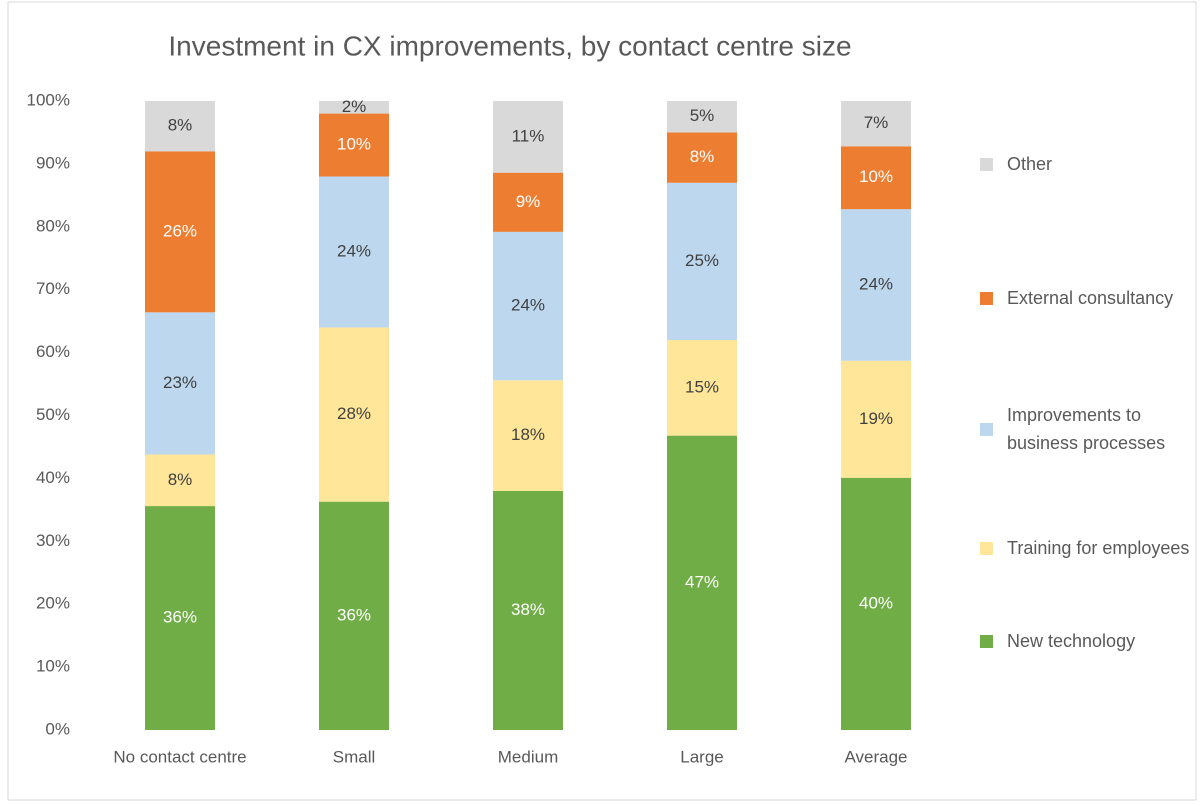  I want to click on legend-item: Training for employees, so click(1085, 548).